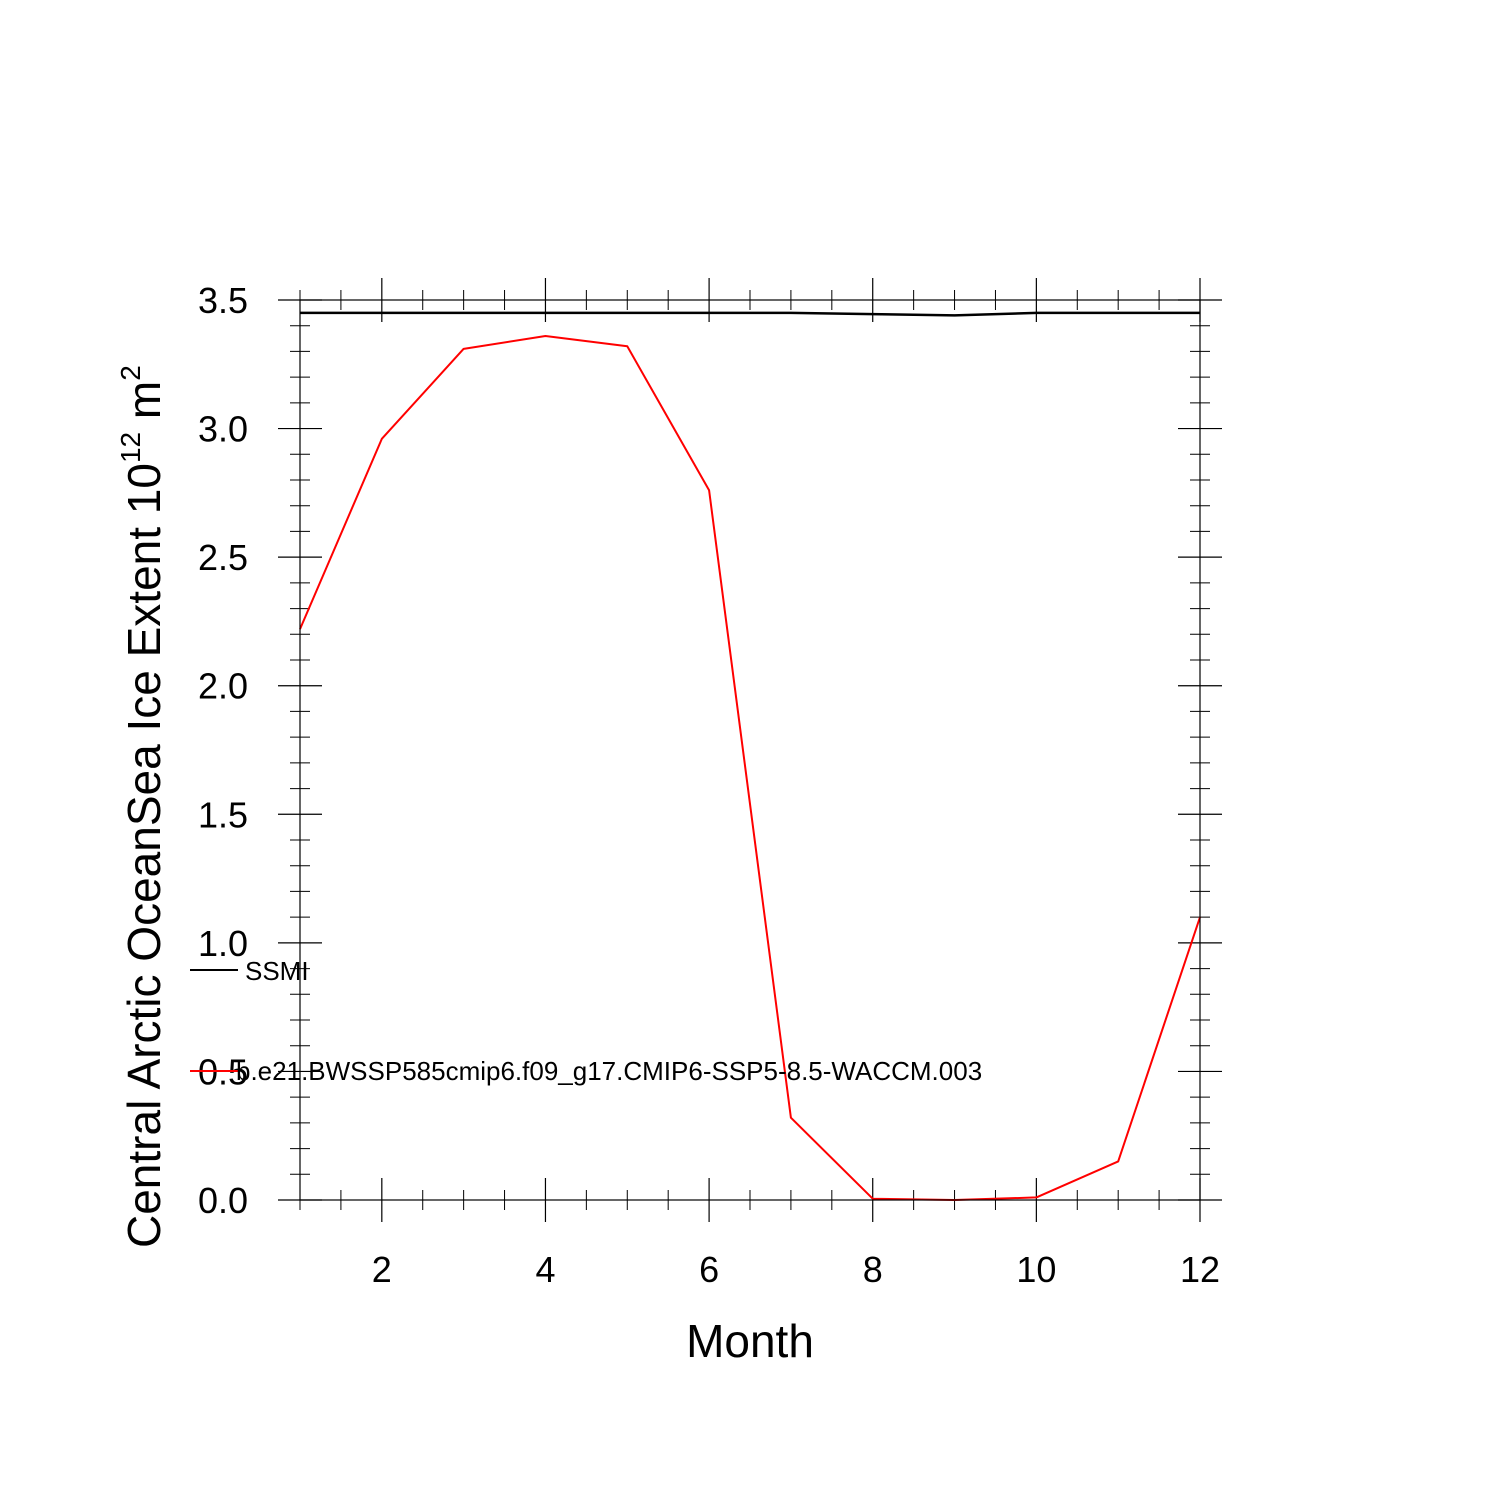 Image resolution: width=1500 pixels, height=1500 pixels. What do you see at coordinates (750, 1341) in the screenshot?
I see `x-axis-title: Month` at bounding box center [750, 1341].